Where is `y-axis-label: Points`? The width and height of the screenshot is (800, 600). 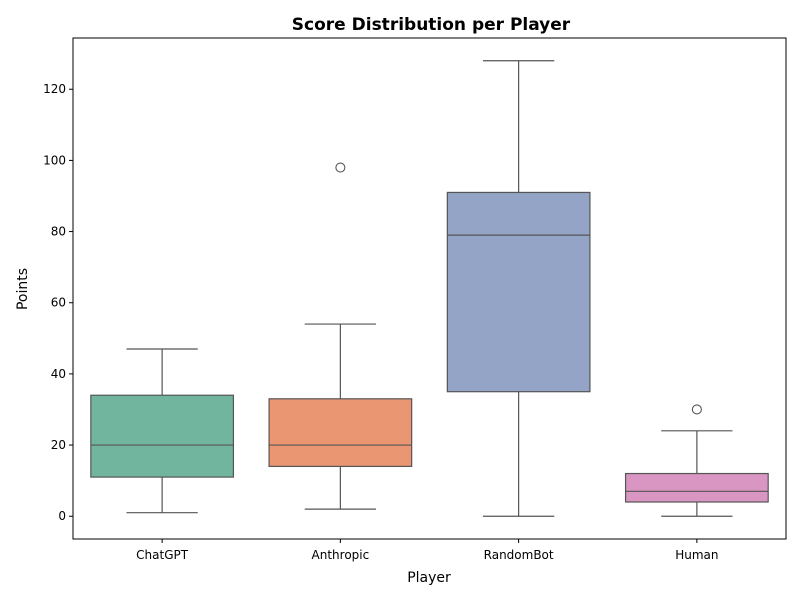
y-axis-label: Points is located at coordinates (23, 289).